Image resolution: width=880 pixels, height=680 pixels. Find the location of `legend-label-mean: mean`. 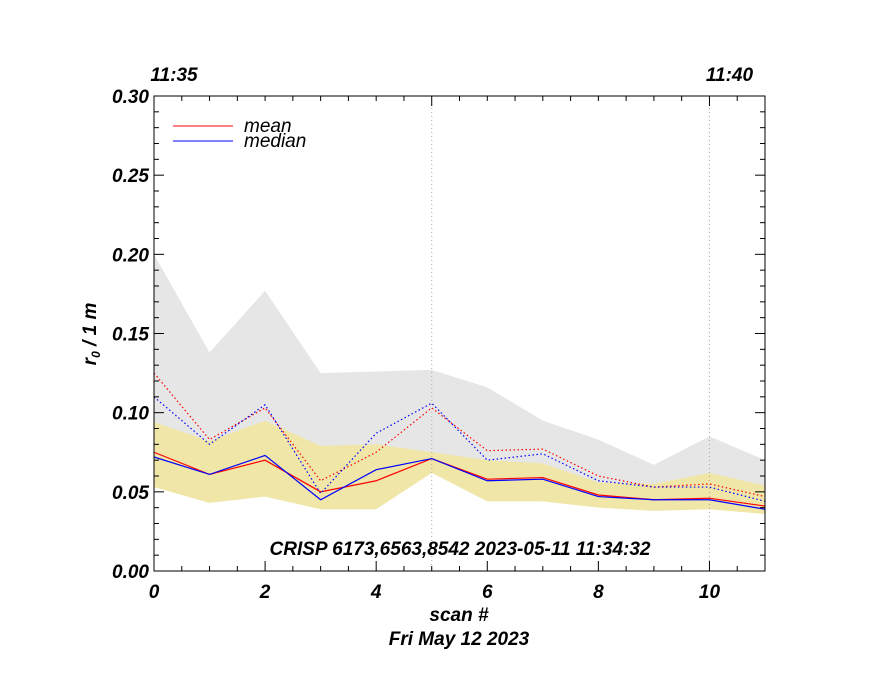

legend-label-mean: mean is located at coordinates (268, 126).